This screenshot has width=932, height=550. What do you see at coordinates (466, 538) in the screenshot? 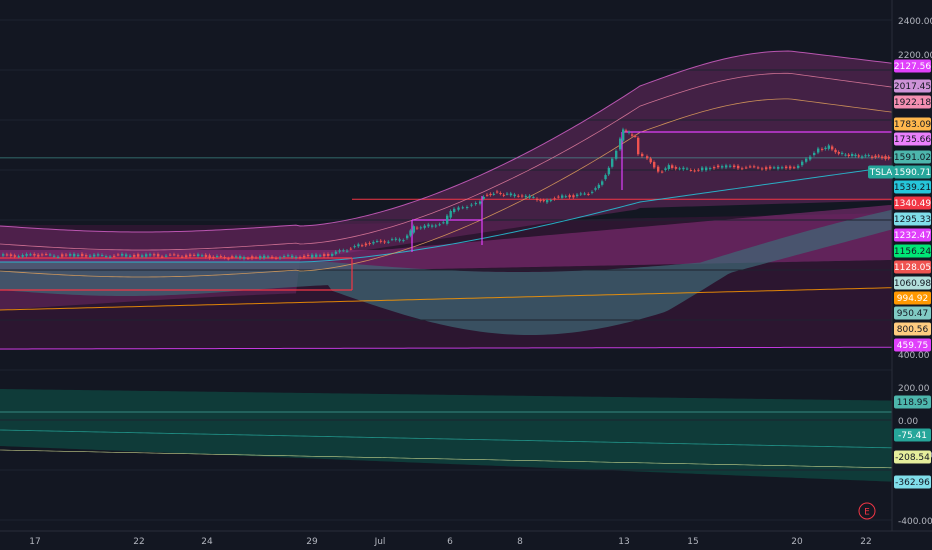
I see `time-axis: 17 22 24 29 Jul 6 8 13 15 20 22` at bounding box center [466, 538].